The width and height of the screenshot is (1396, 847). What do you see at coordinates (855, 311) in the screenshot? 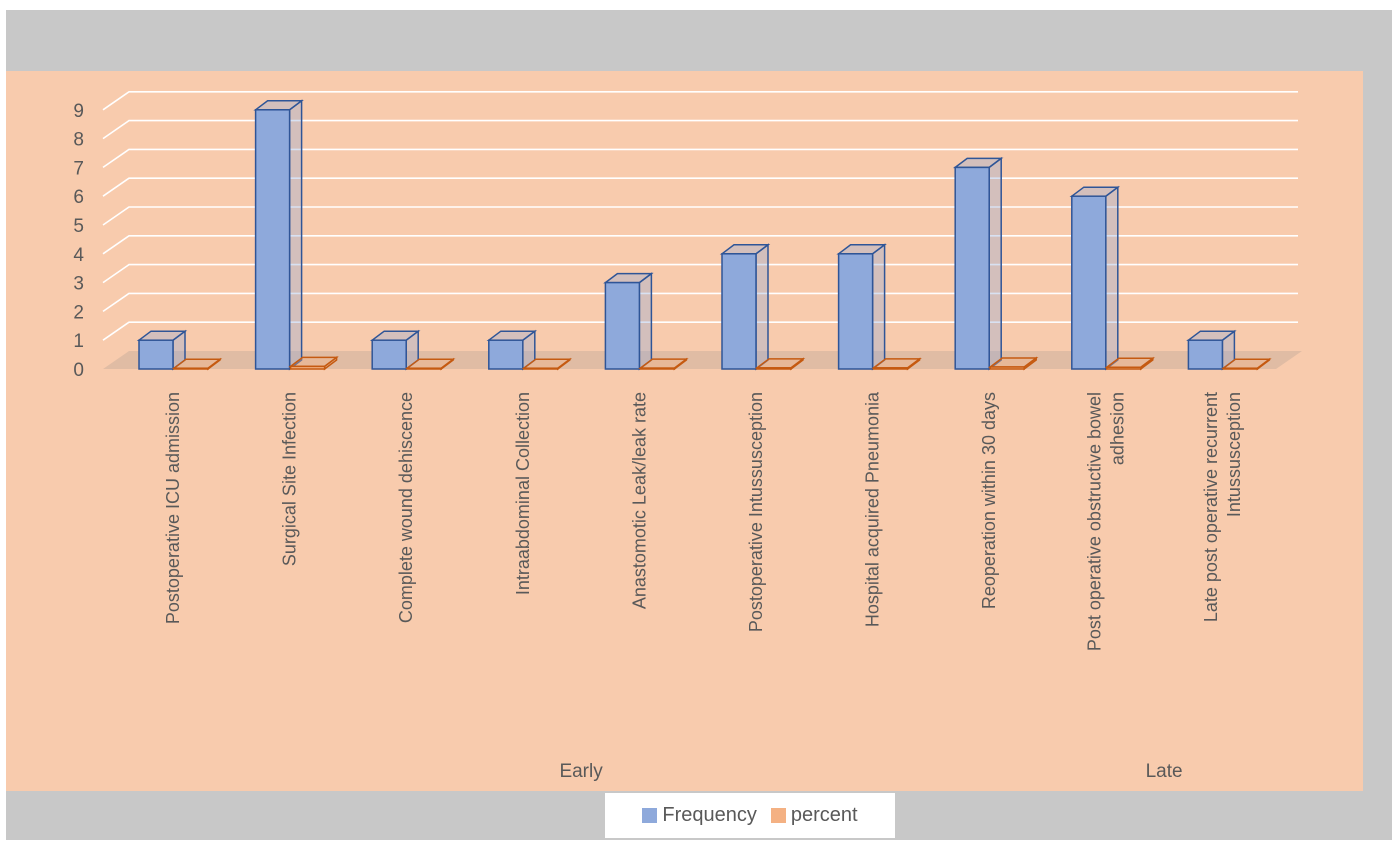
I see `bar-frequency-6-front` at bounding box center [855, 311].